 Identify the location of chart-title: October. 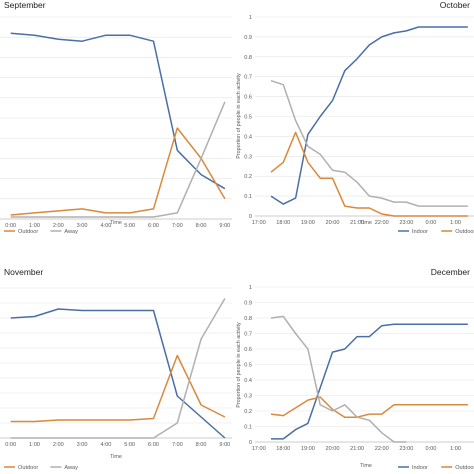
(455, 5).